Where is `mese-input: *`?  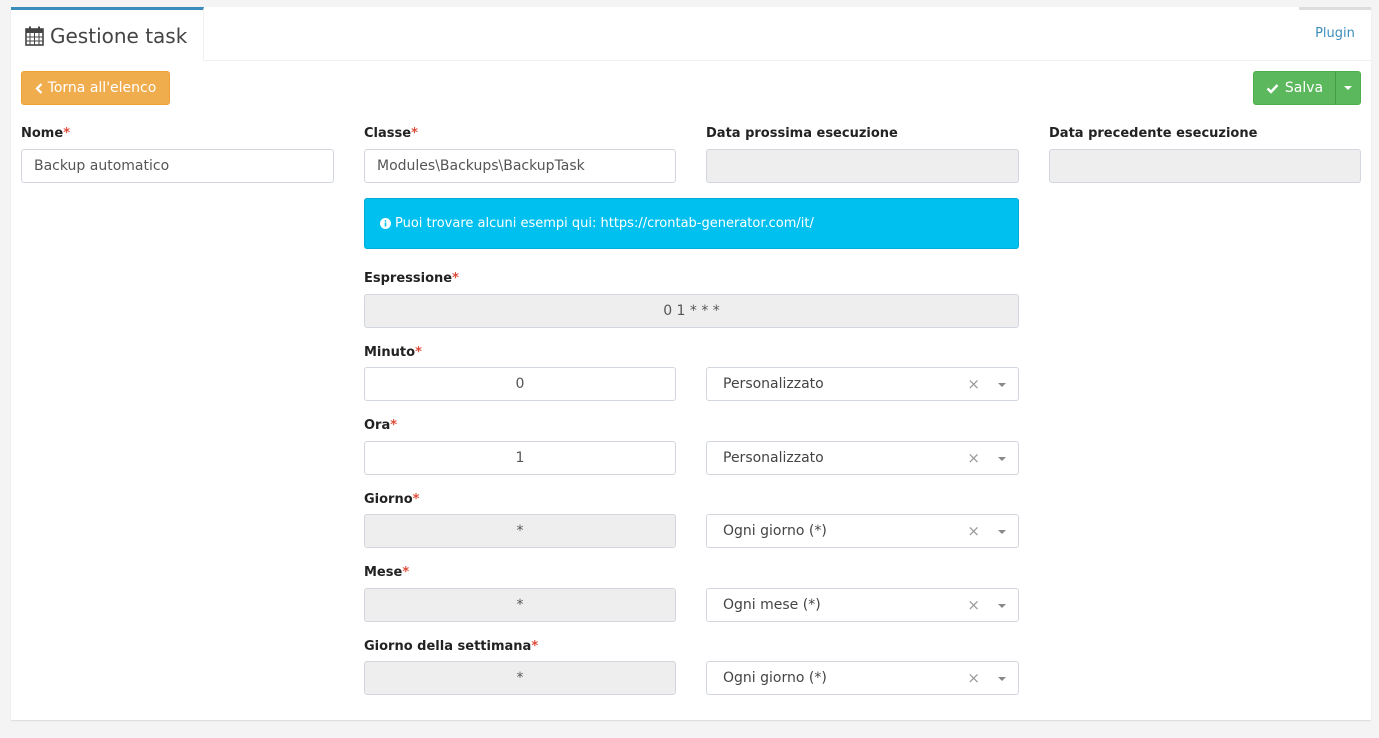
mese-input: * is located at coordinates (520, 605).